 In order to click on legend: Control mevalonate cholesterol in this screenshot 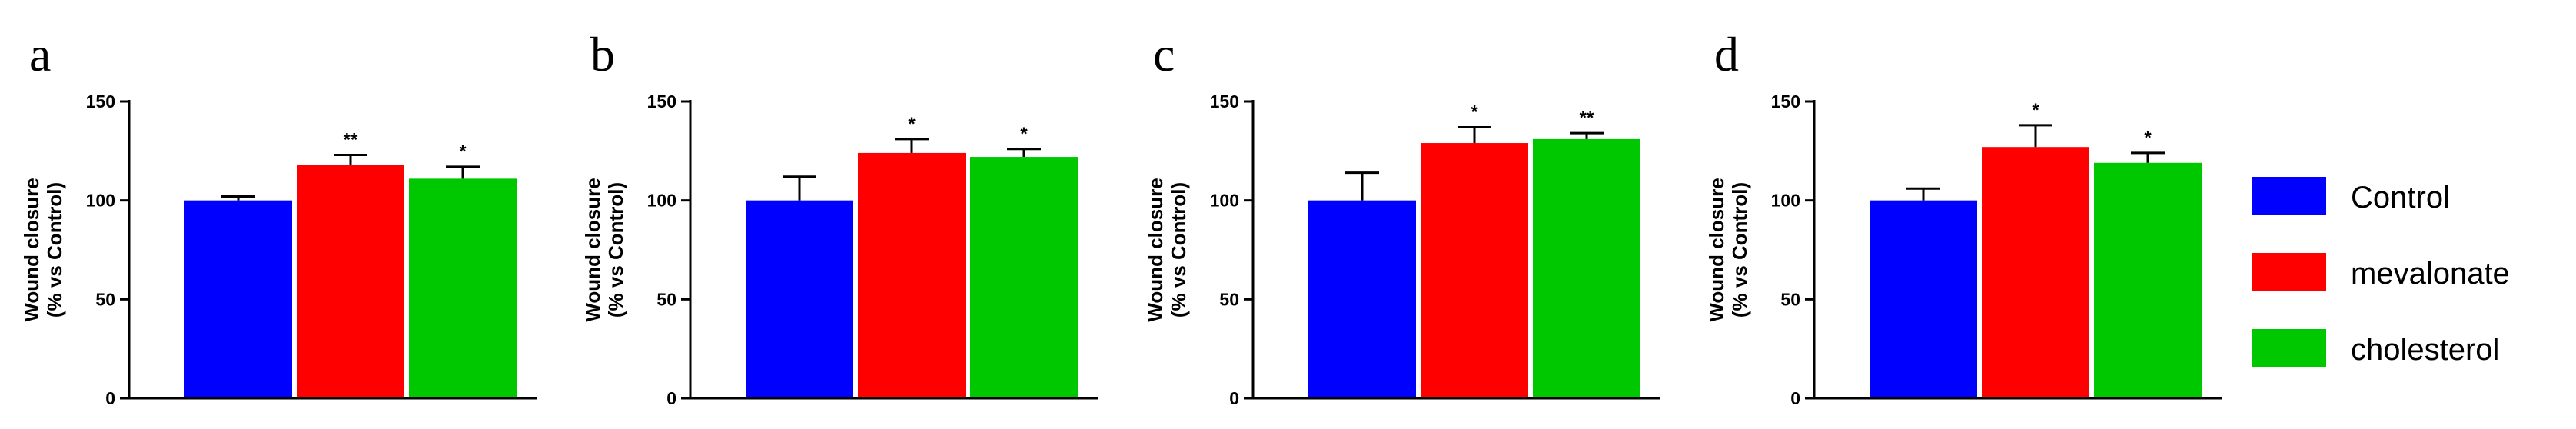, I will do `click(2381, 272)`.